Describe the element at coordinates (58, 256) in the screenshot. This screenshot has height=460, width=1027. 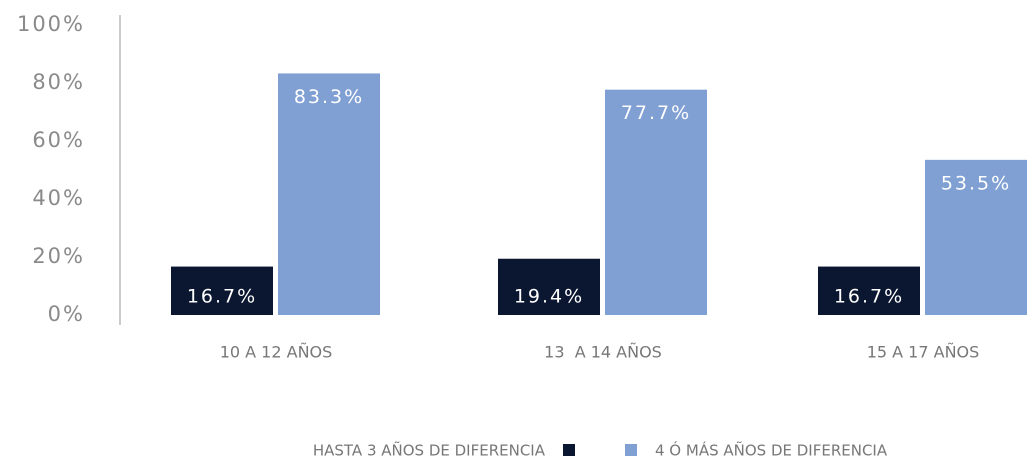
I see `y-tick-label: 20%` at that location.